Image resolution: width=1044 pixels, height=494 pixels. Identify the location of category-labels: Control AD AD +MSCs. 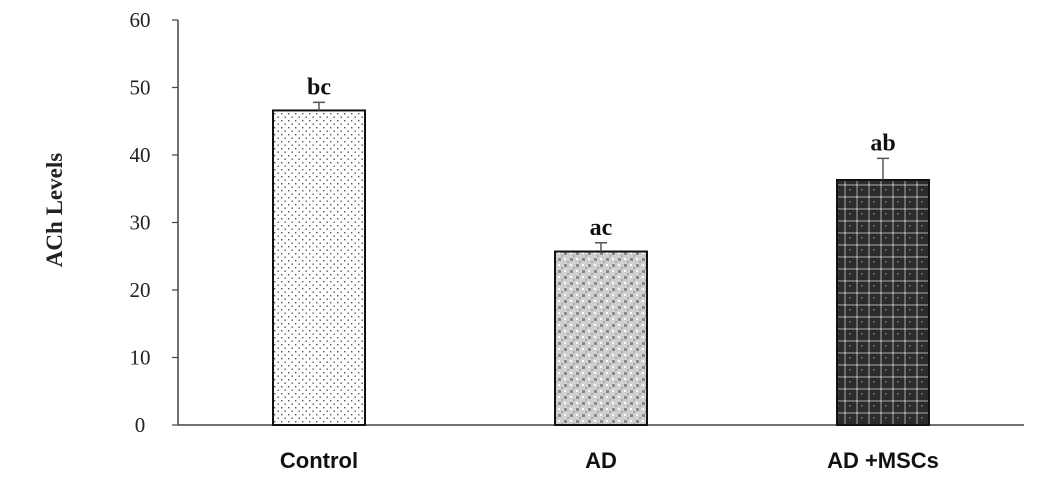
(609, 460).